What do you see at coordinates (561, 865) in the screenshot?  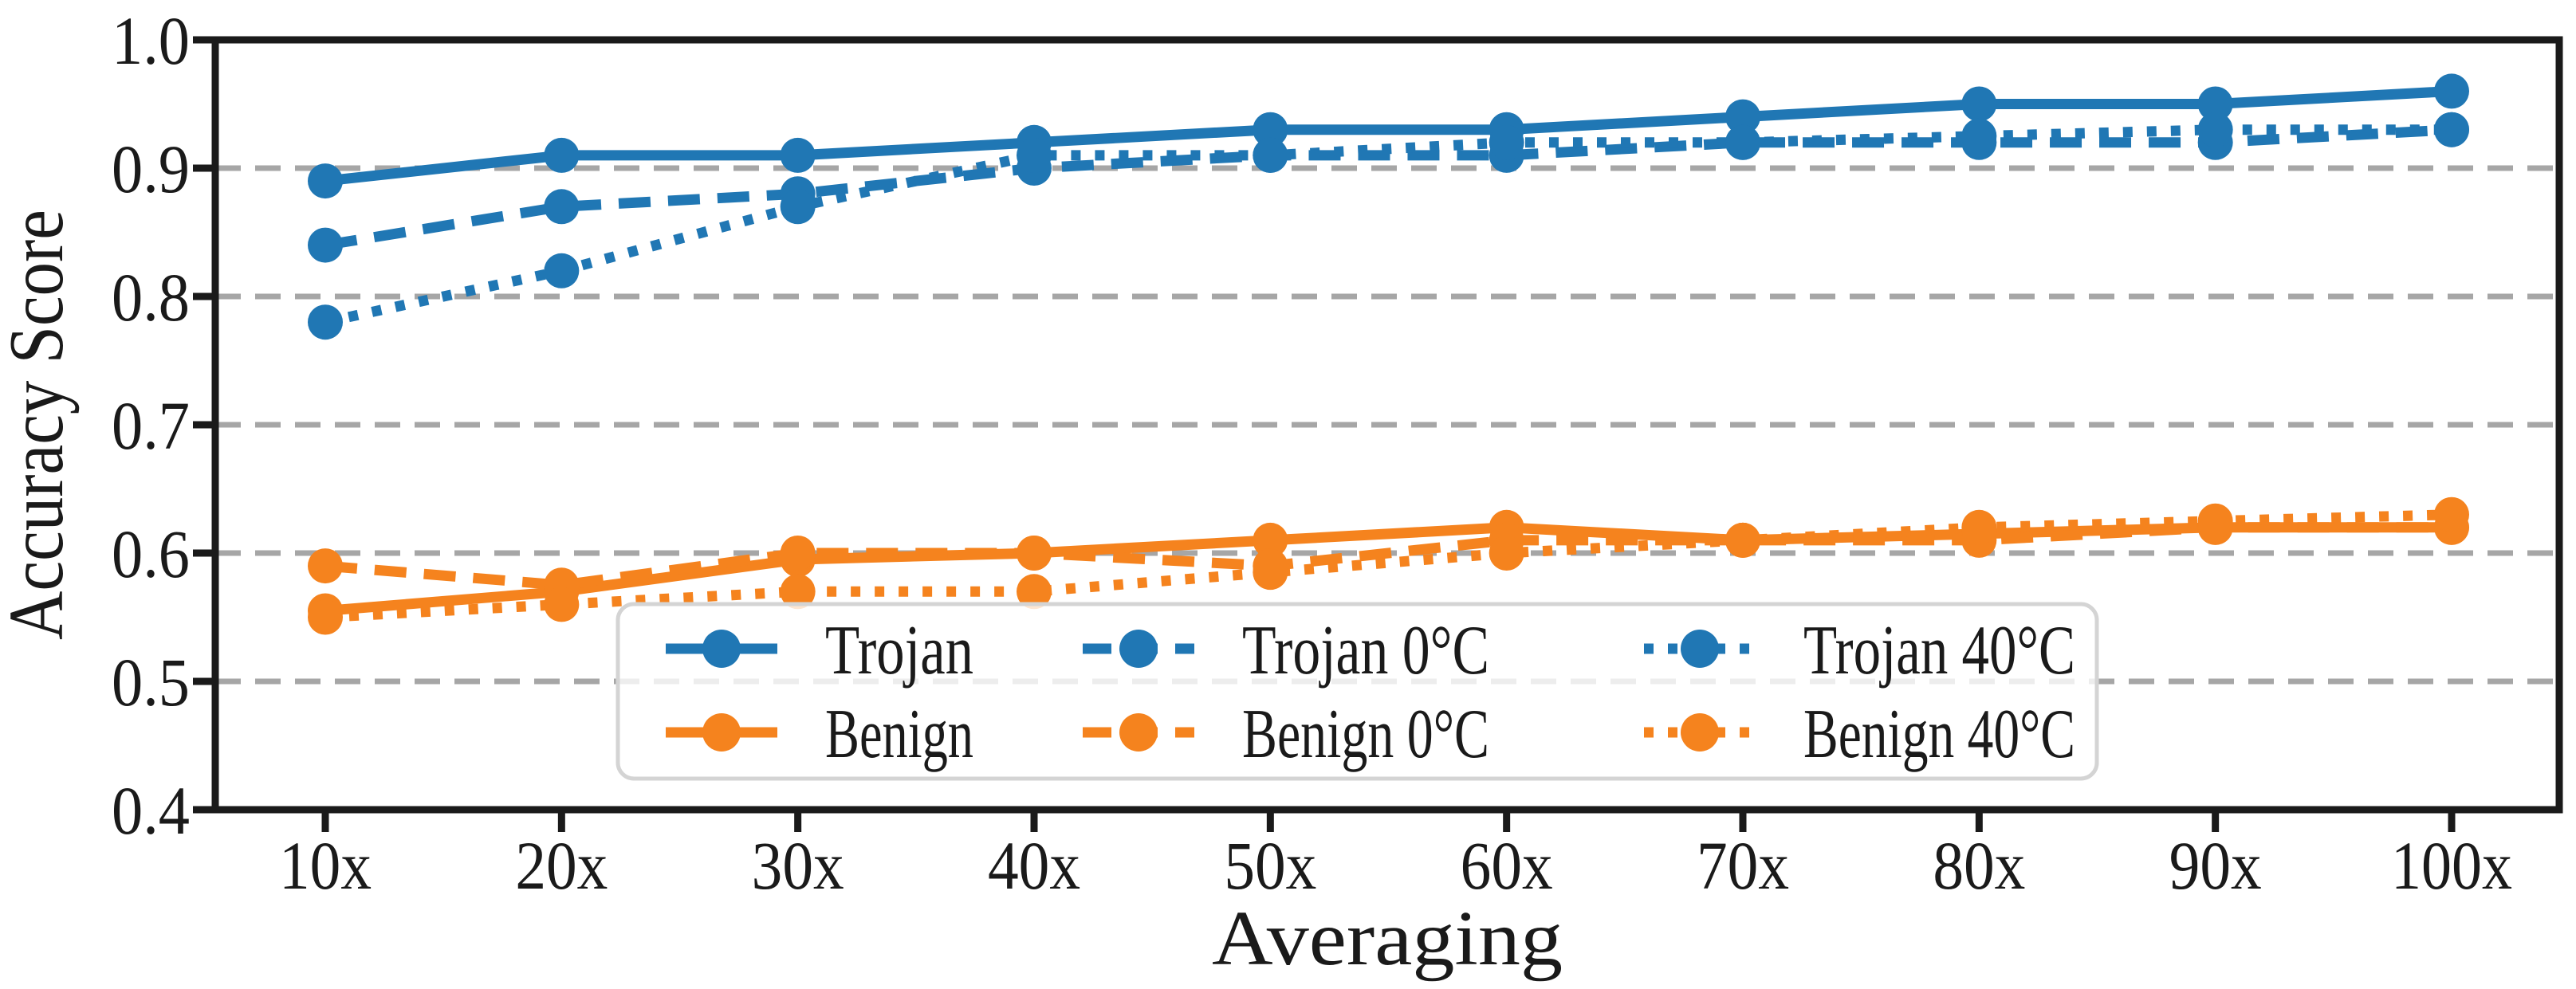 I see `x-tick-label: 20x` at bounding box center [561, 865].